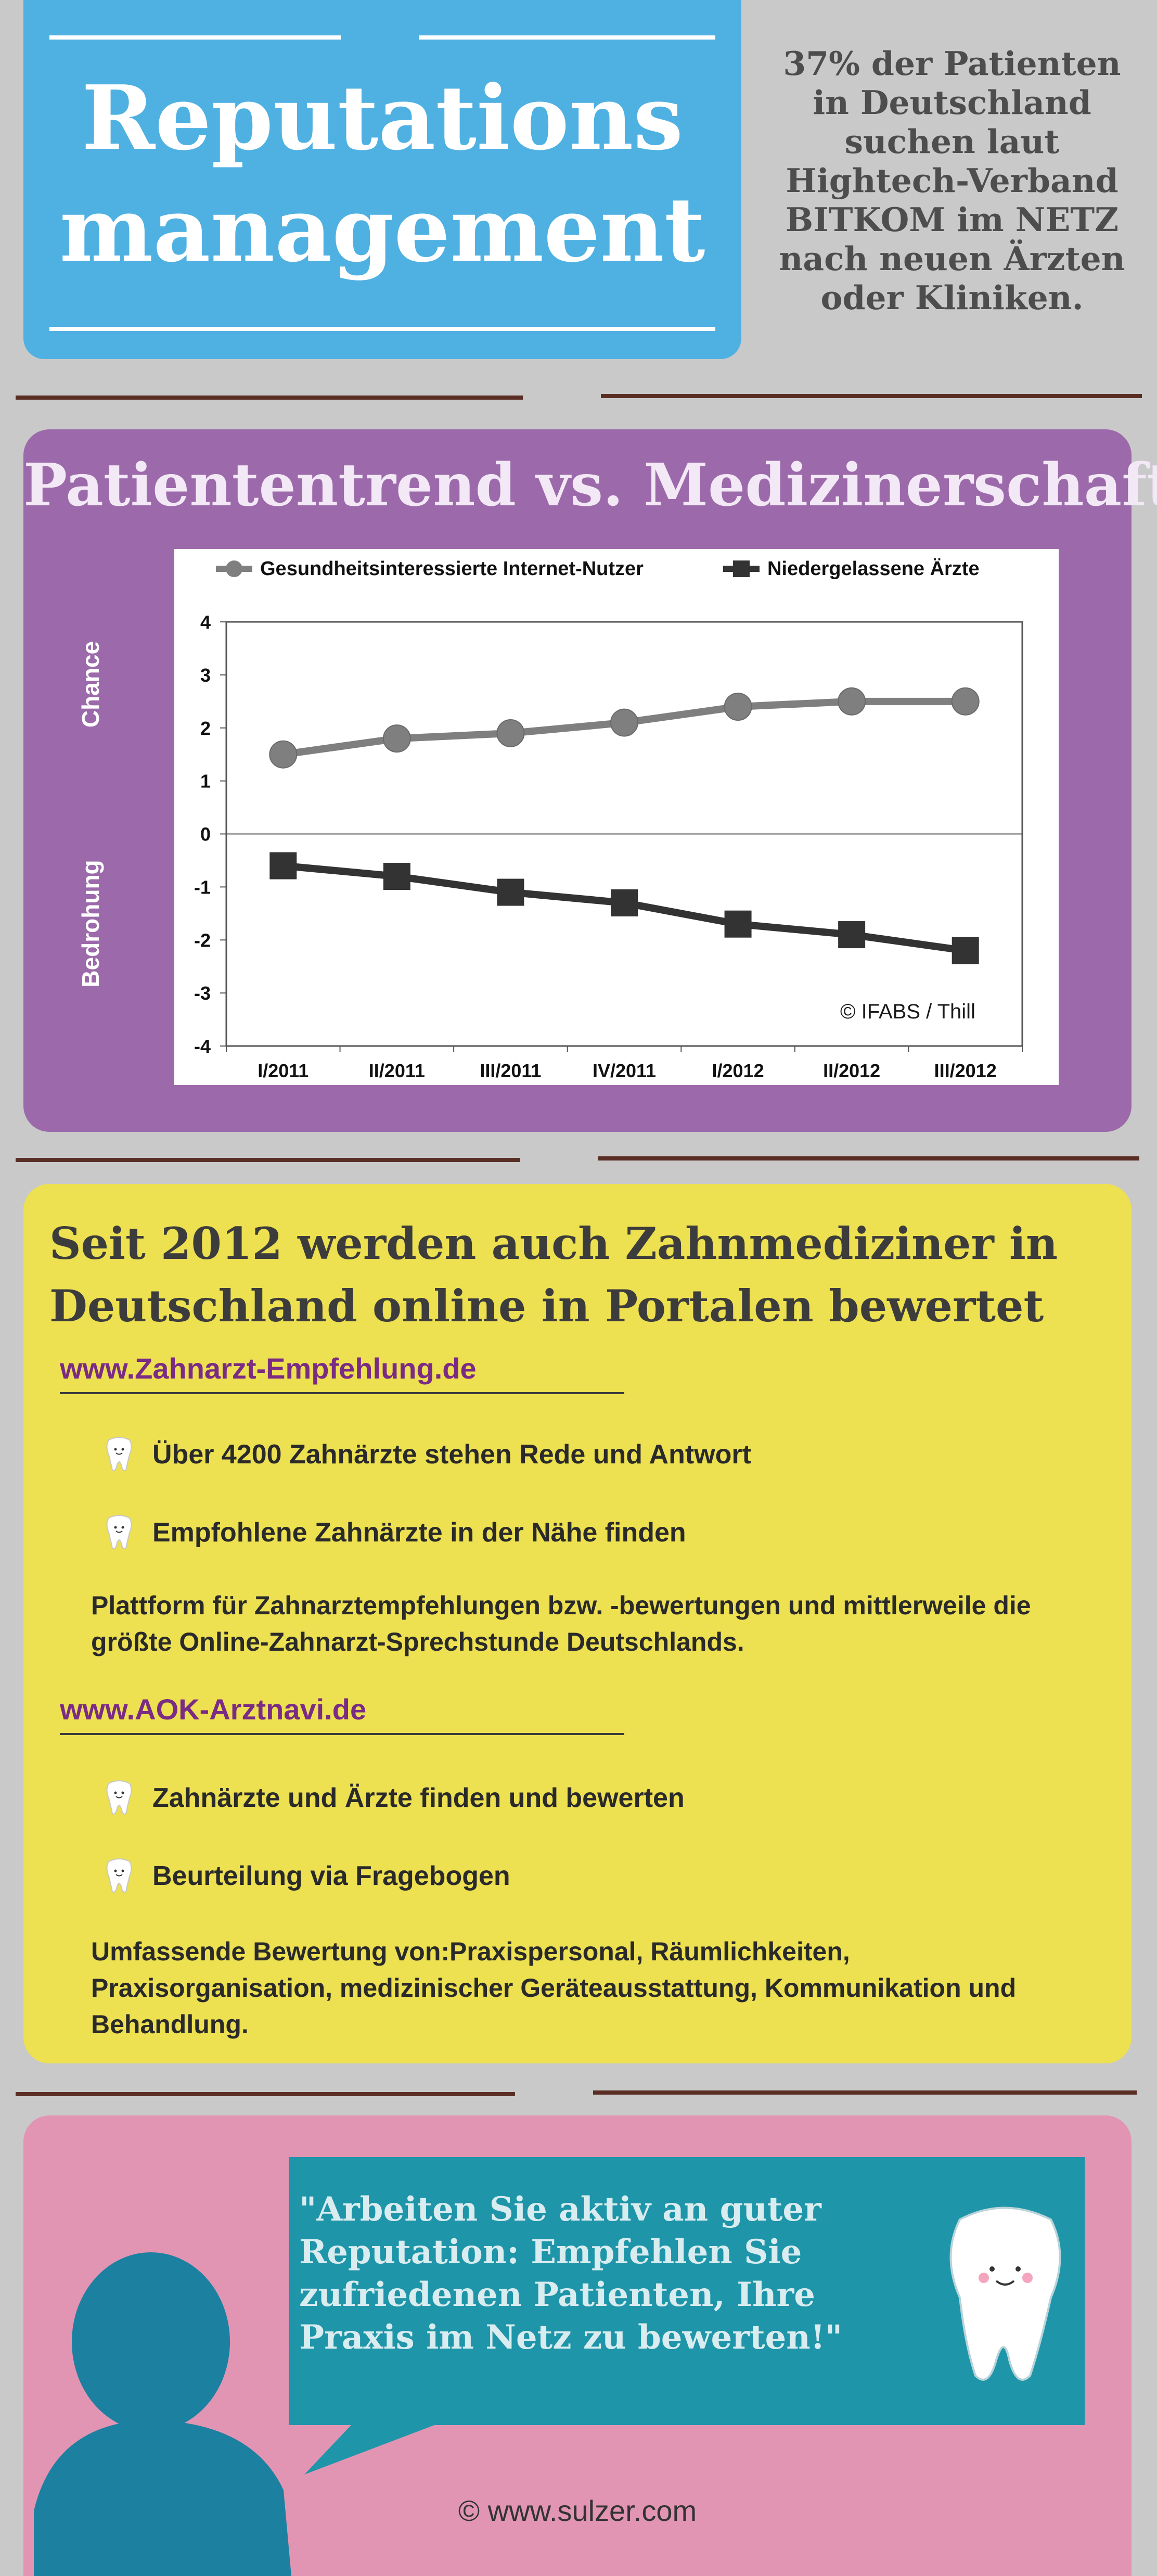 The image size is (1157, 2576). I want to click on list-item: Beurteilung via Fragebogen, so click(307, 1876).